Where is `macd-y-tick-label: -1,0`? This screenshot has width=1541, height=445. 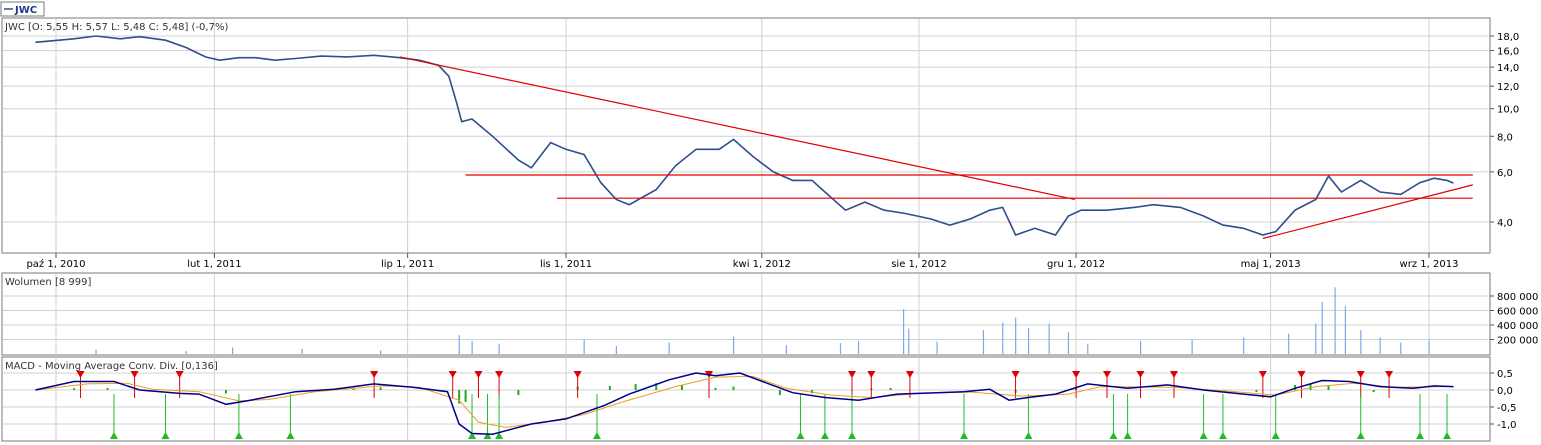 macd-y-tick-label: -1,0 is located at coordinates (1507, 425).